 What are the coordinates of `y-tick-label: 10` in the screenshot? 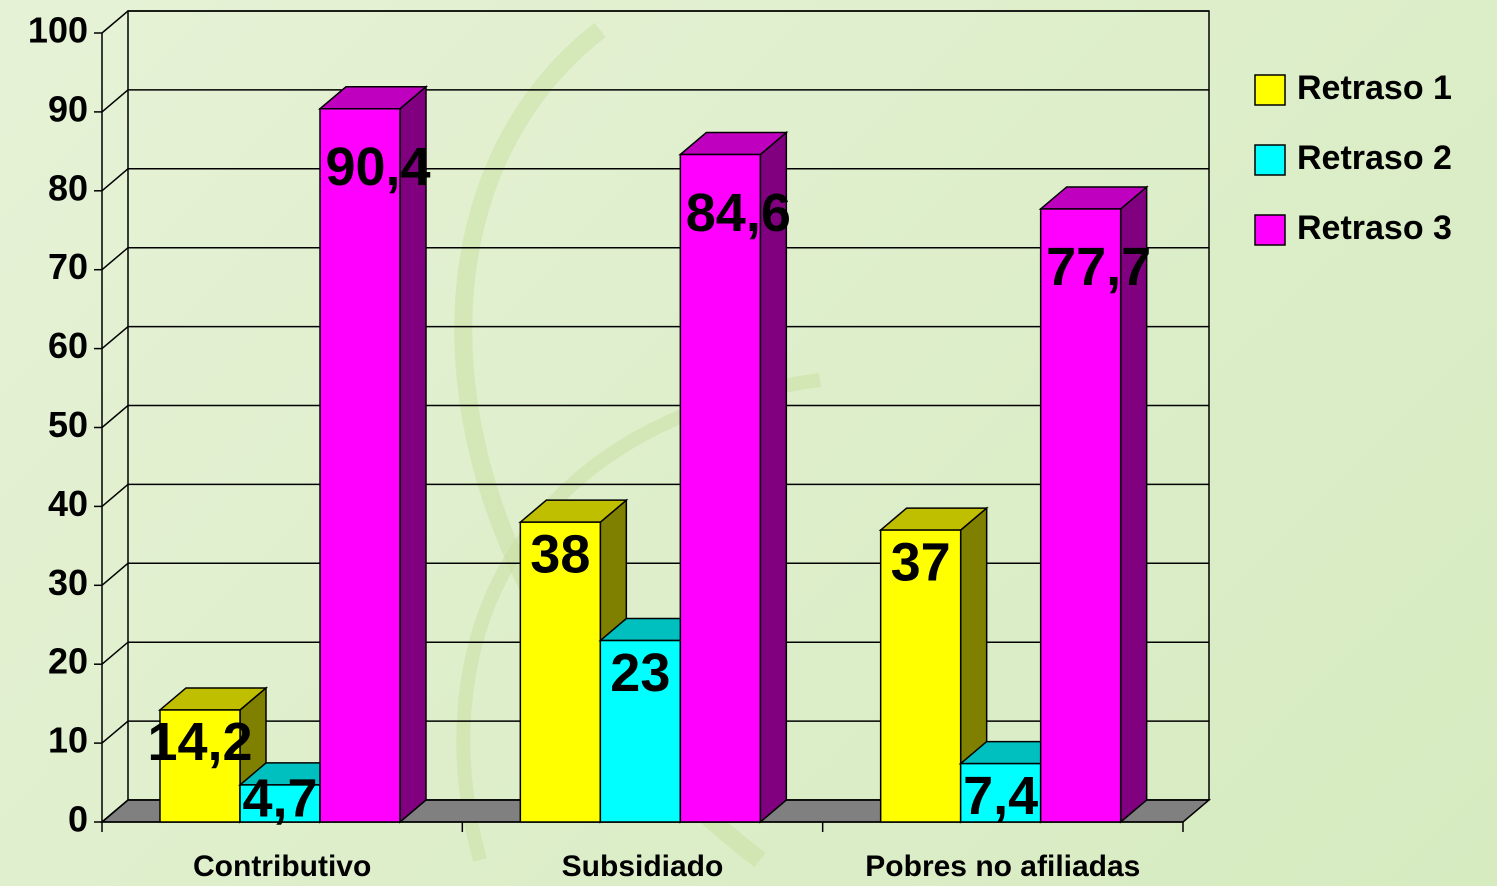 It's located at (68, 740).